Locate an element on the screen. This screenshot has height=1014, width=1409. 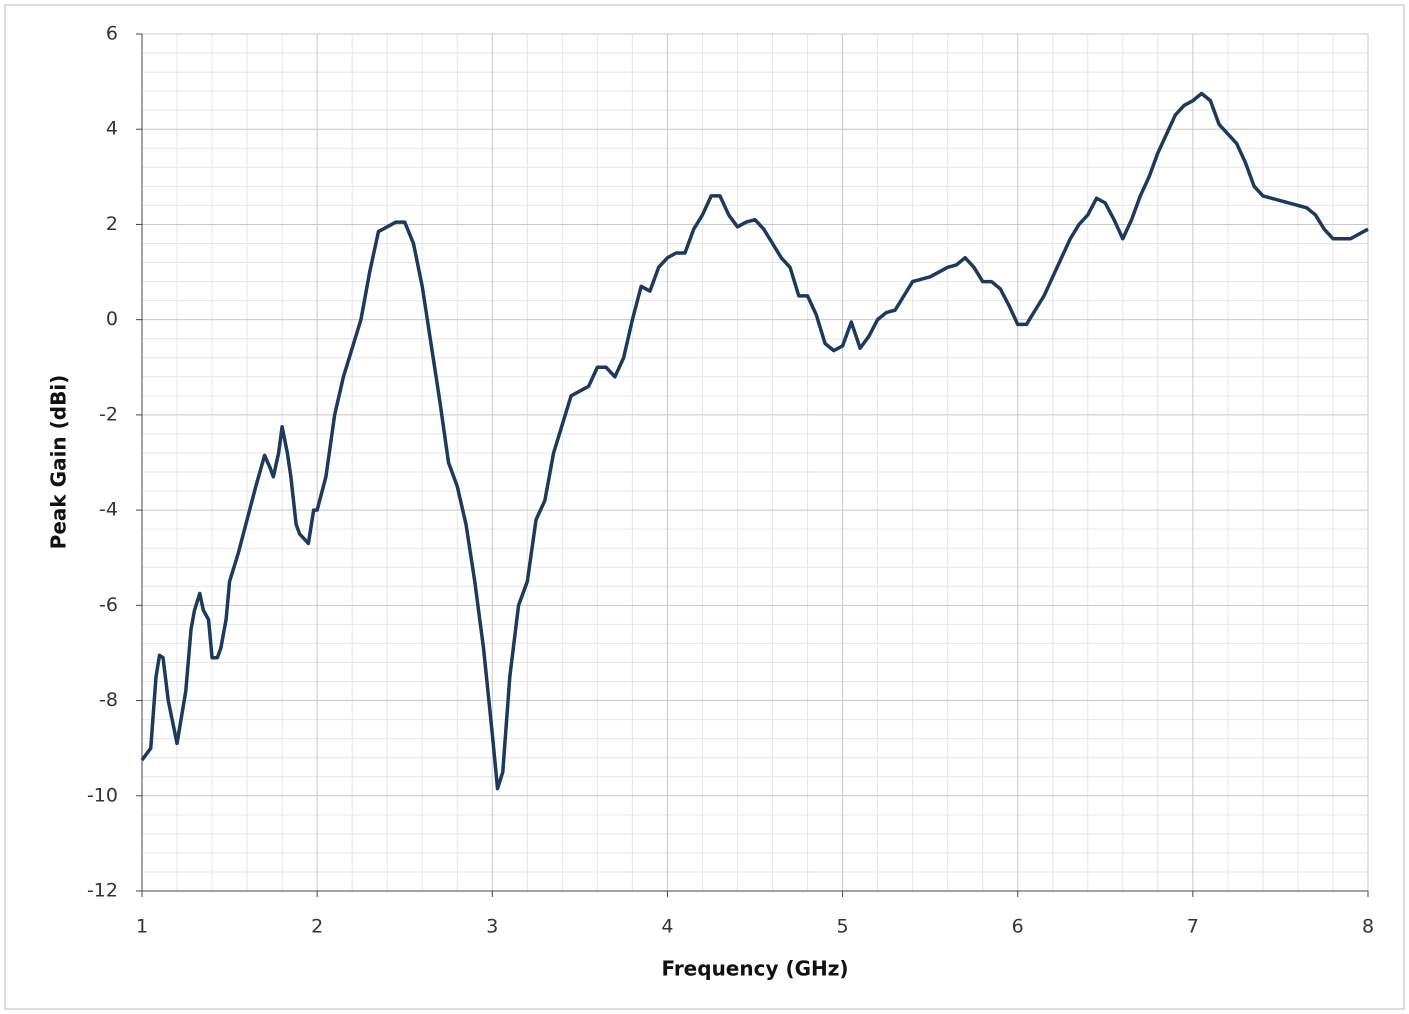
y-tick-label: -10 is located at coordinates (102, 795).